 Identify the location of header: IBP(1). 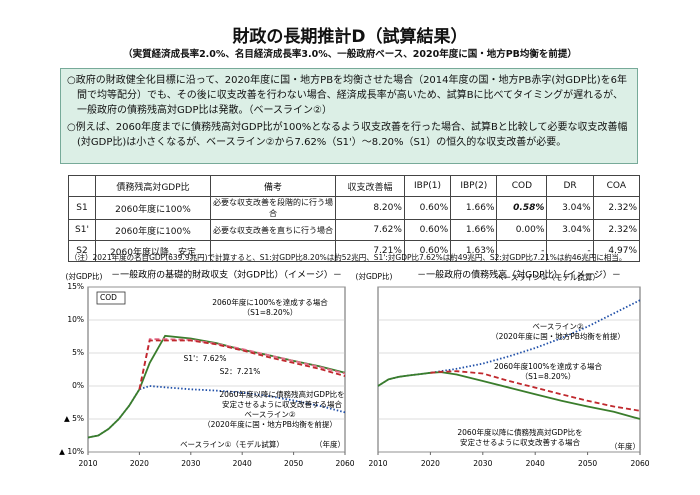
(427, 186).